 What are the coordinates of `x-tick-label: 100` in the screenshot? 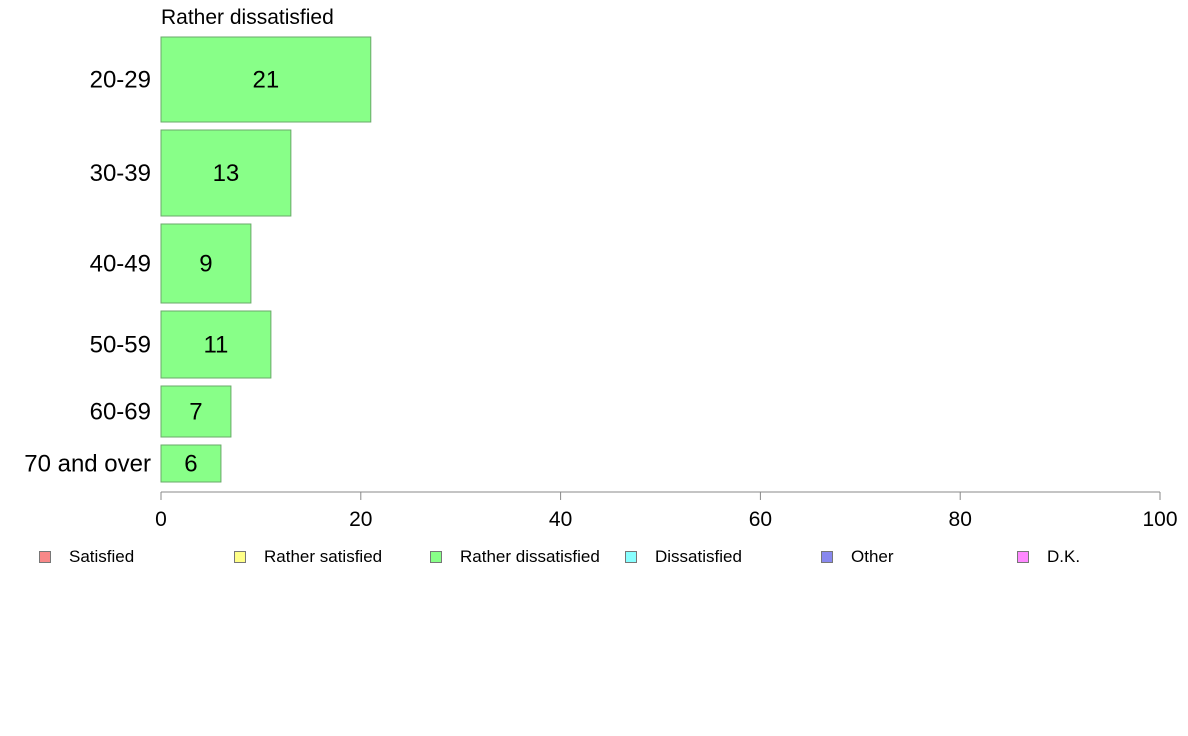 It's located at (1159, 519).